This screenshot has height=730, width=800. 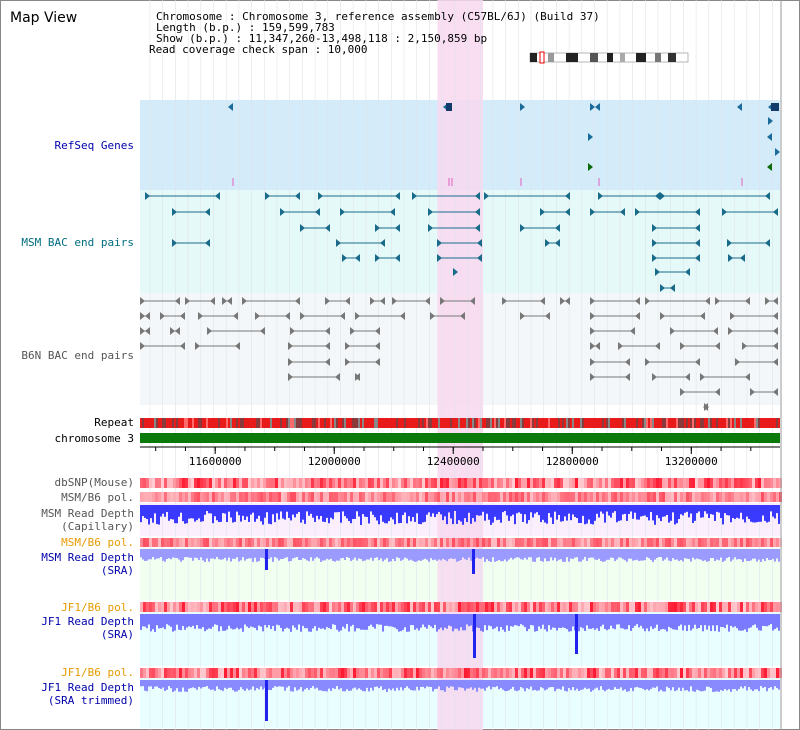 What do you see at coordinates (609, 57) in the screenshot?
I see `chromosome-ideogram` at bounding box center [609, 57].